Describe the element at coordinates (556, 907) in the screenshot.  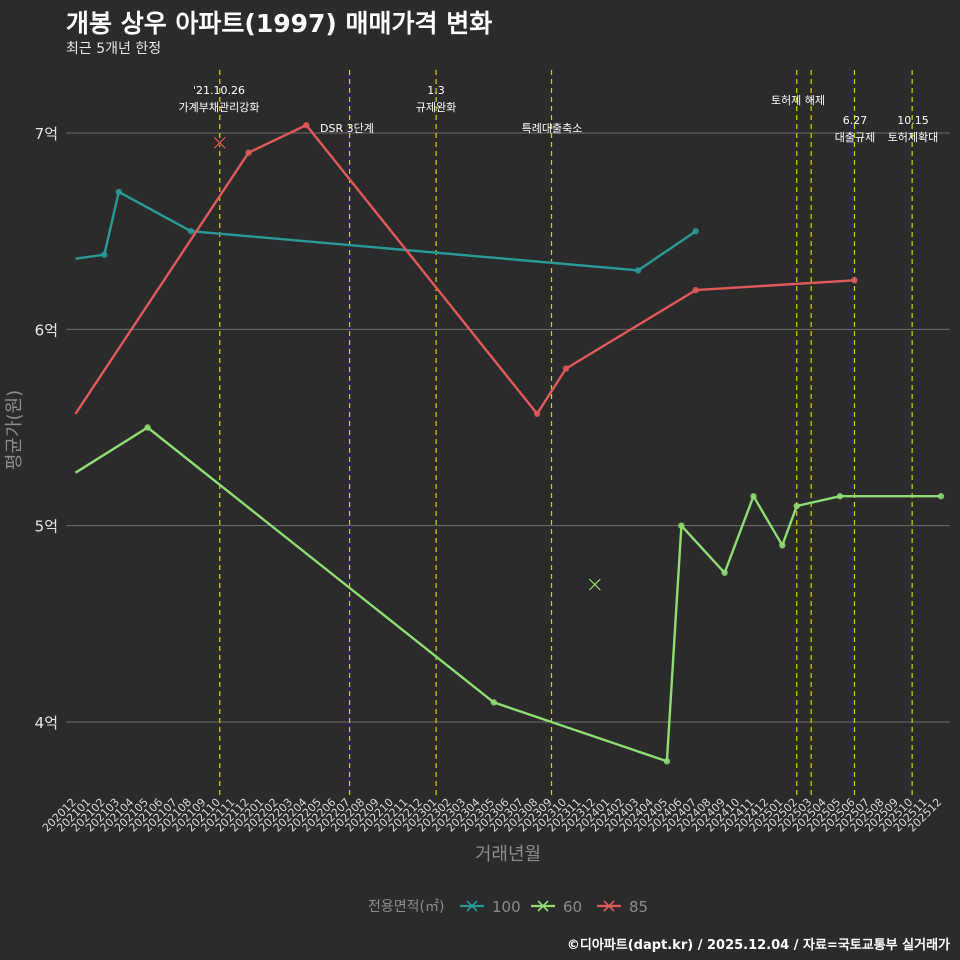
I see `legend-item-60: 60` at that location.